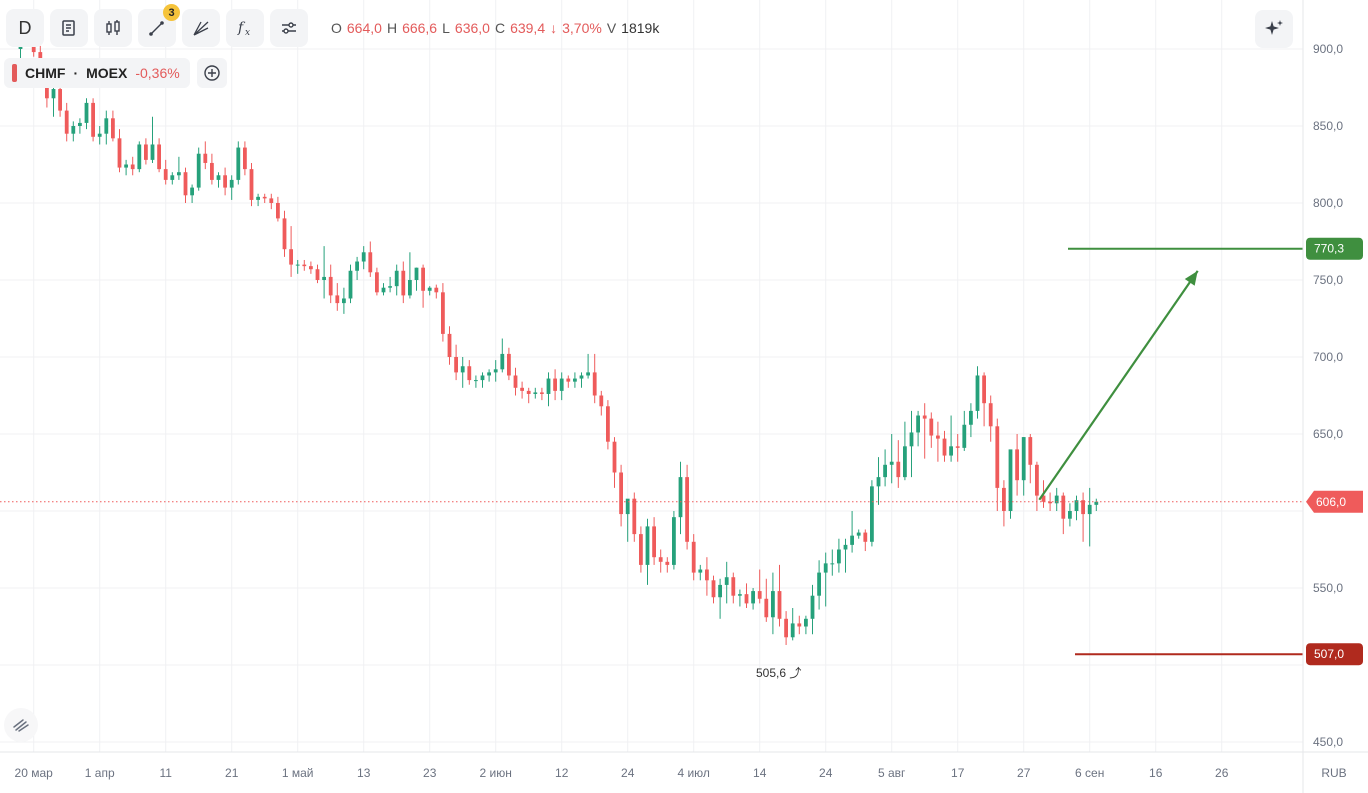  What do you see at coordinates (21, 725) in the screenshot?
I see `layers-button` at bounding box center [21, 725].